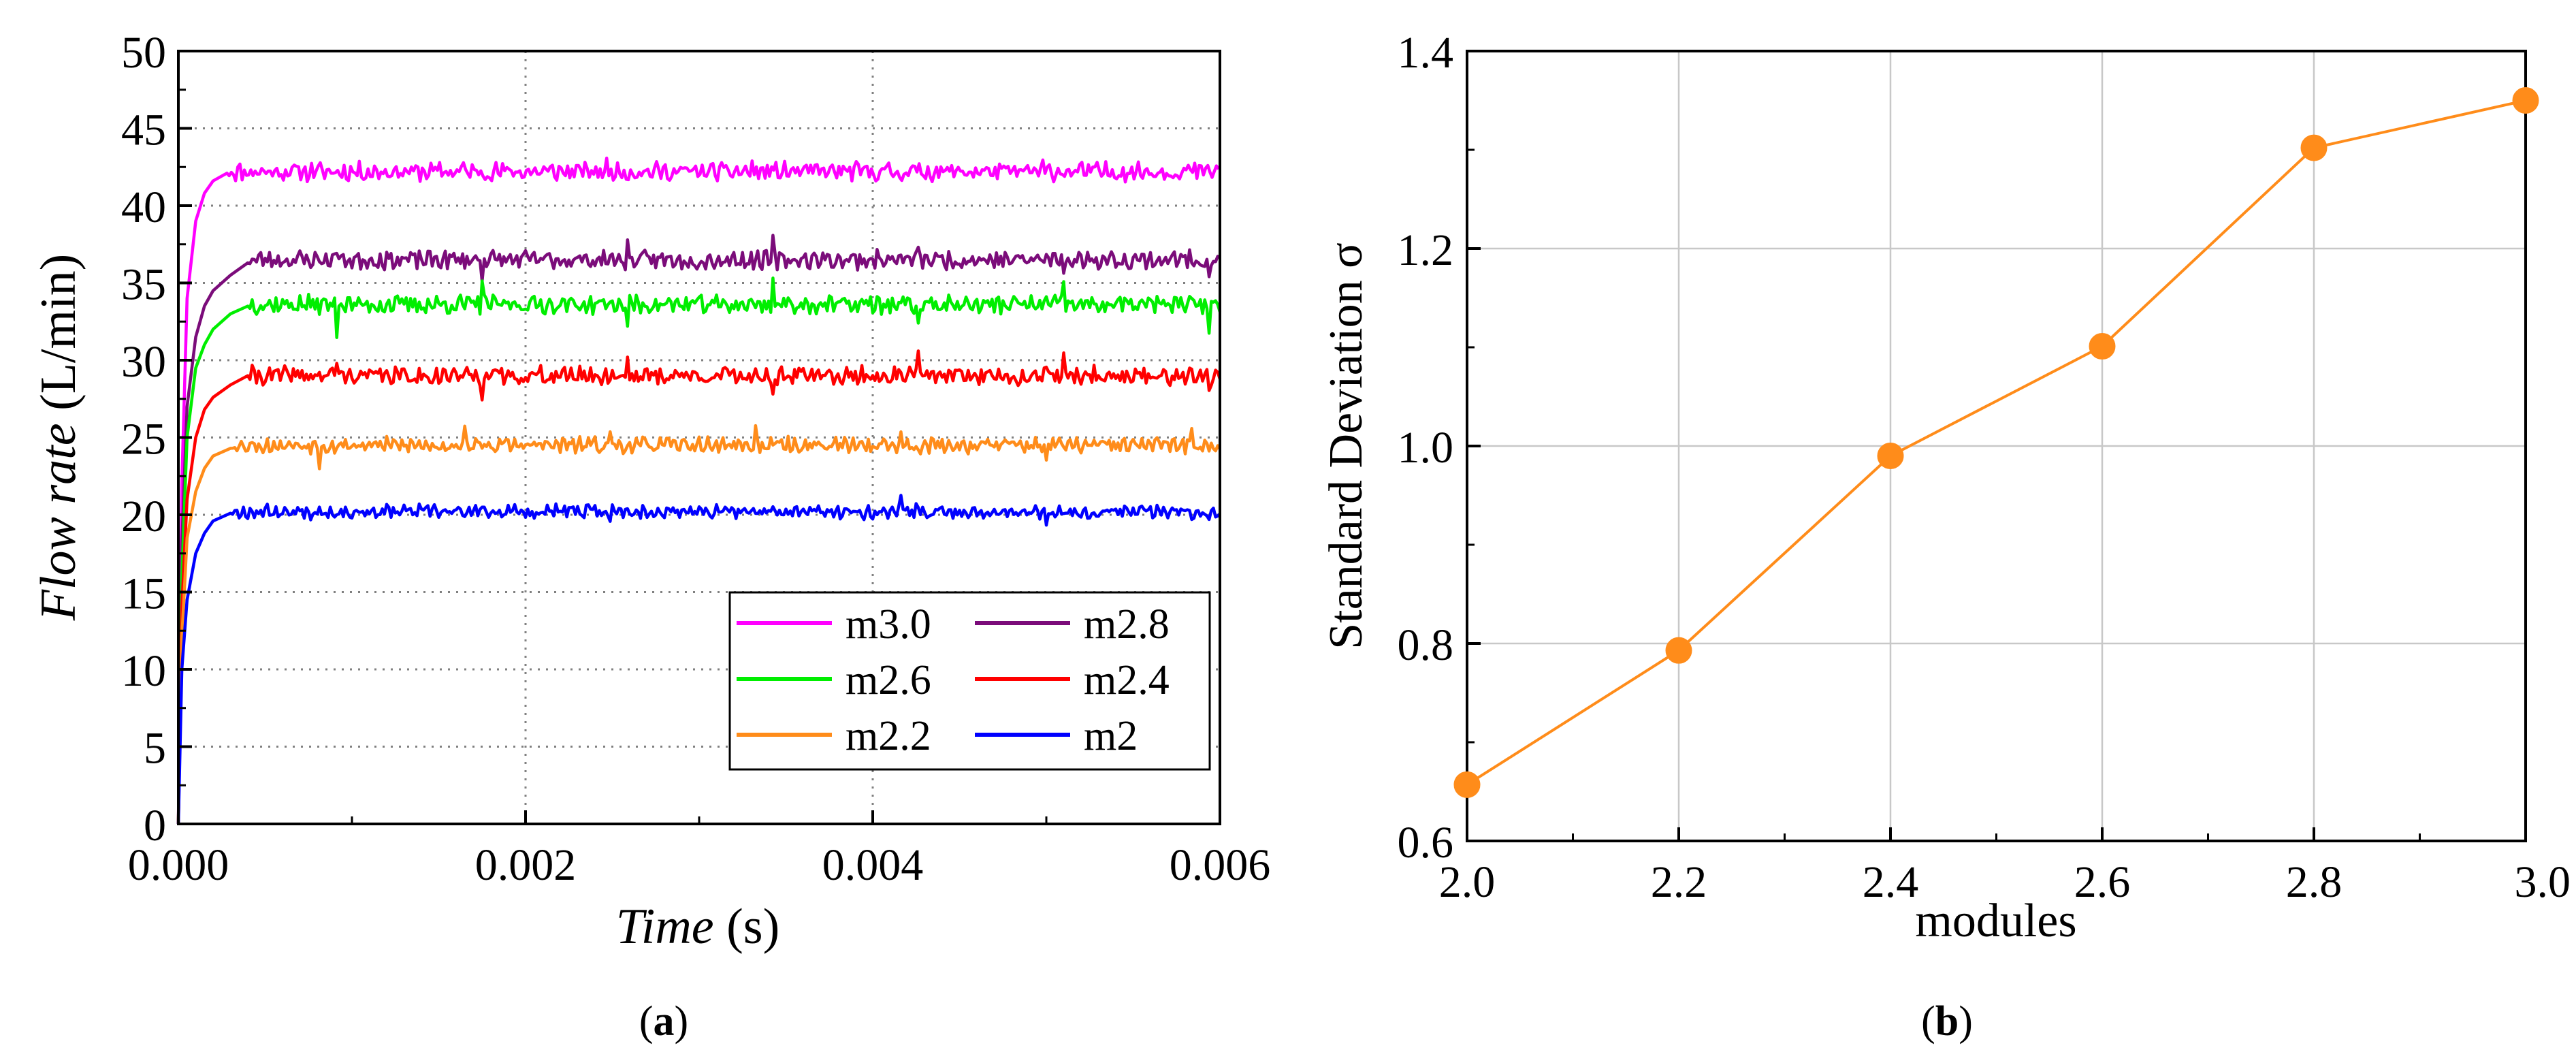  Describe the element at coordinates (889, 736) in the screenshot. I see `legend-label-m2.2: m2.2` at that location.